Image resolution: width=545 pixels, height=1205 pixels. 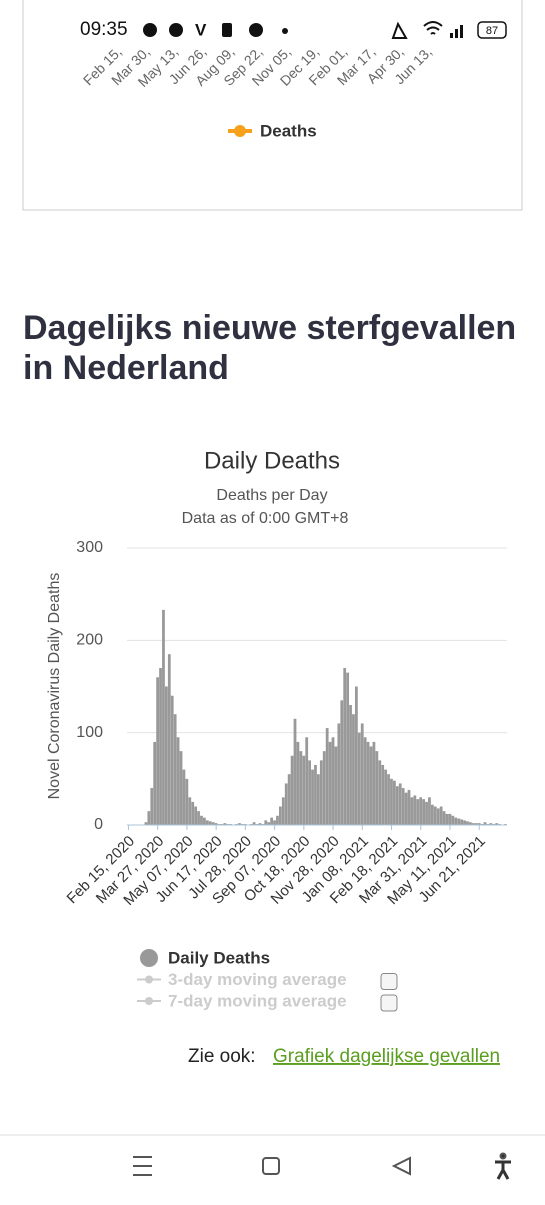 I want to click on status-icons: V, so click(x=325, y=29).